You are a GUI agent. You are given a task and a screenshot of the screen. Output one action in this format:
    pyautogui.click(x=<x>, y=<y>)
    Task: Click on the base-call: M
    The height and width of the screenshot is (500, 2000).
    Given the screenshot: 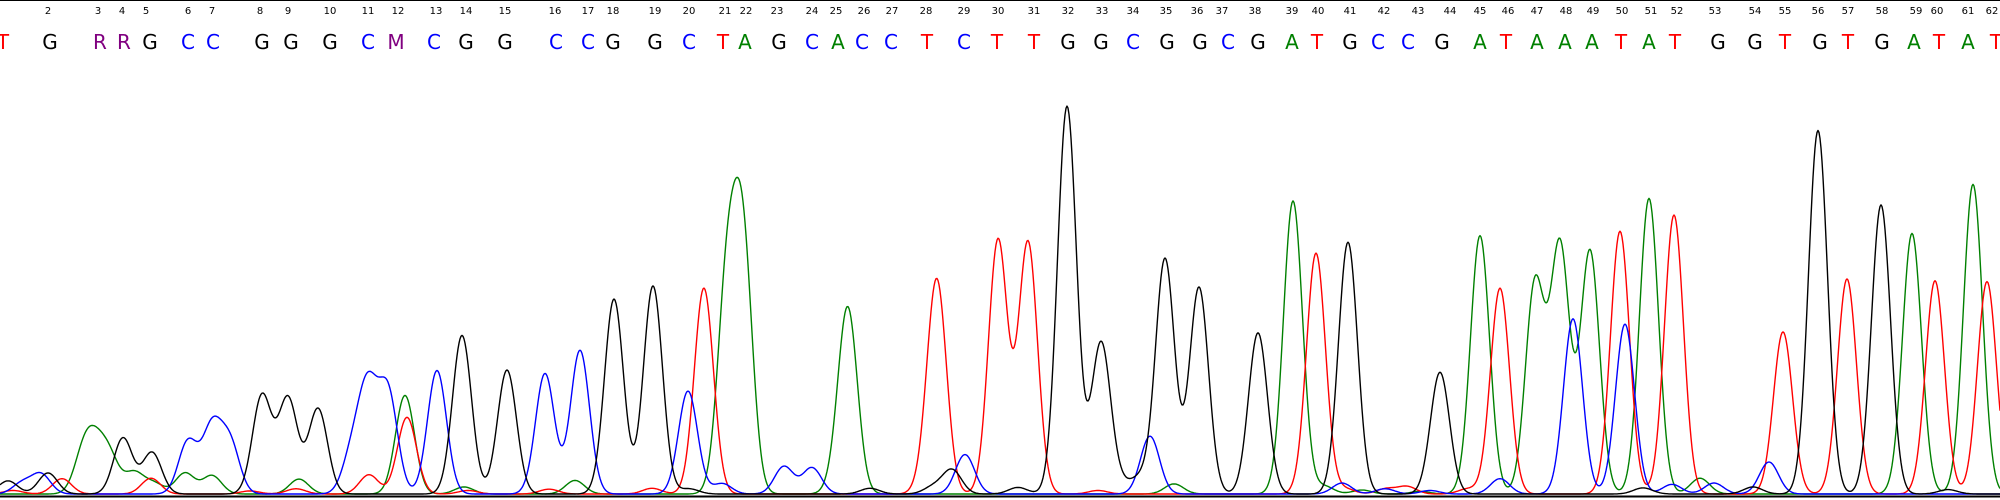 What is the action you would take?
    pyautogui.click(x=395, y=42)
    